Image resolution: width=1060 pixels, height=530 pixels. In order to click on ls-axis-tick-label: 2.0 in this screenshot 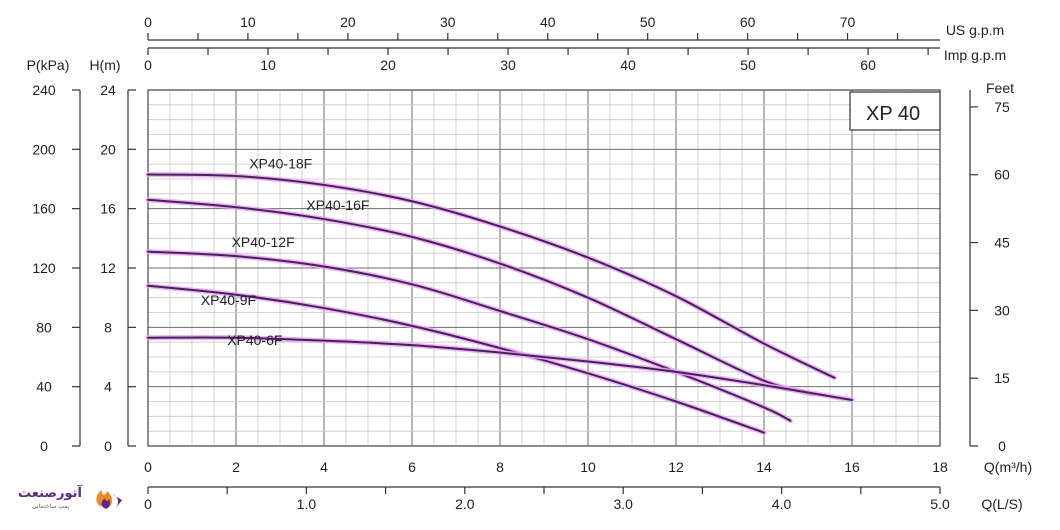, I will do `click(465, 504)`.